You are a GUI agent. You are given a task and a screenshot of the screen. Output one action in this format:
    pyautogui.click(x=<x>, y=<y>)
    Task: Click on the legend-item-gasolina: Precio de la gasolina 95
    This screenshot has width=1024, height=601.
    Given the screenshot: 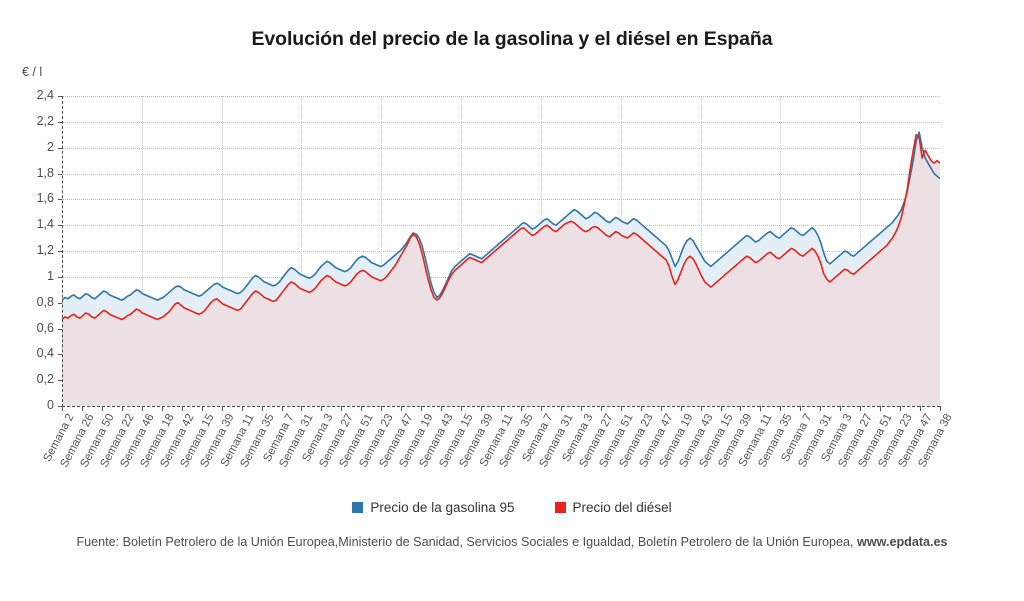 What is the action you would take?
    pyautogui.click(x=433, y=507)
    